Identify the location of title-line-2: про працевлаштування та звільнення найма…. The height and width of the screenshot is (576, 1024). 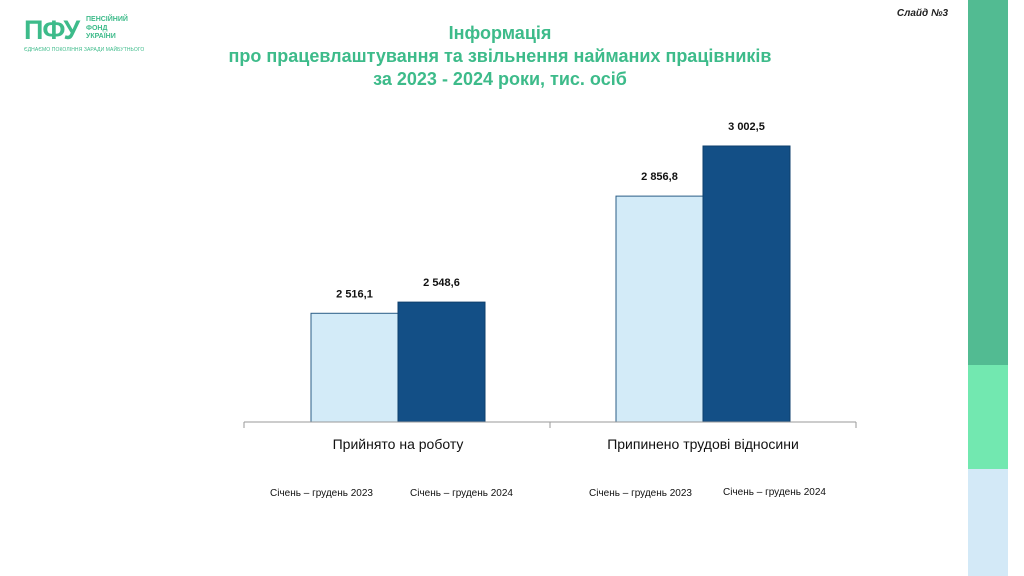
(500, 56).